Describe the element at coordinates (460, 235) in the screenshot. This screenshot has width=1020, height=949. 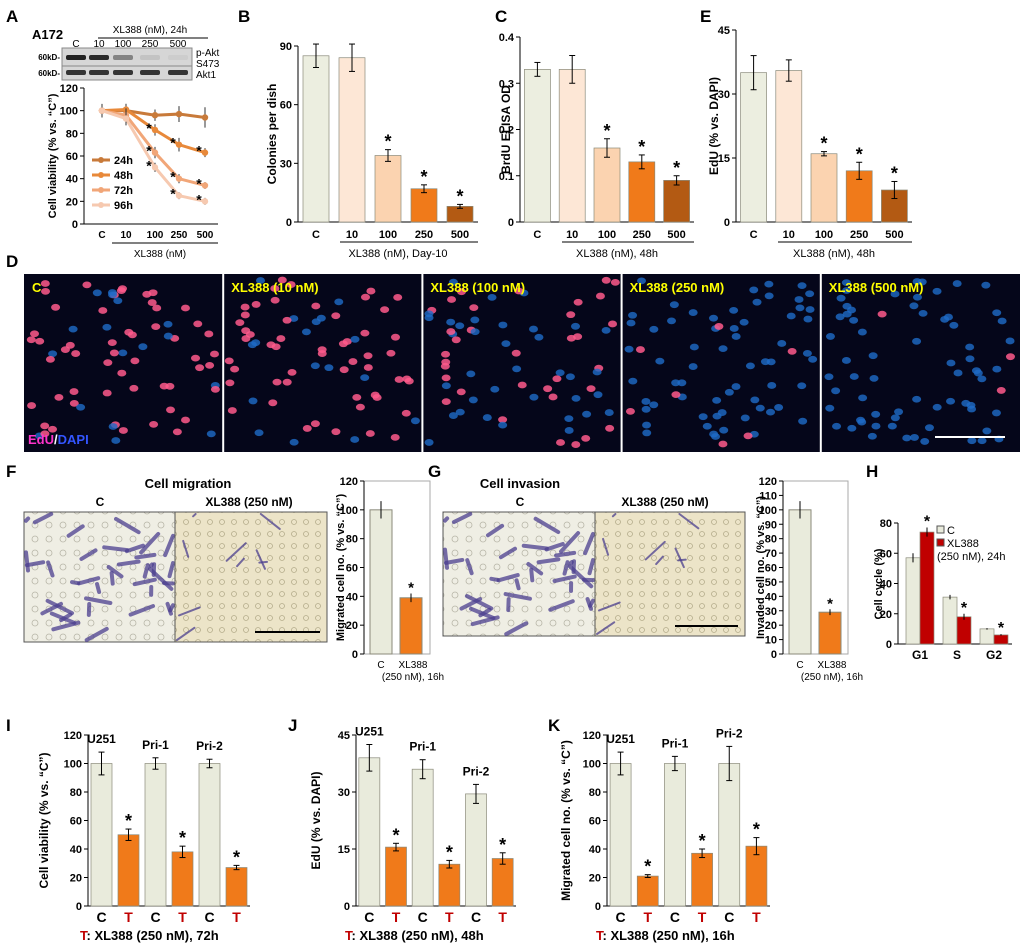
I see `B-category-label: 500` at that location.